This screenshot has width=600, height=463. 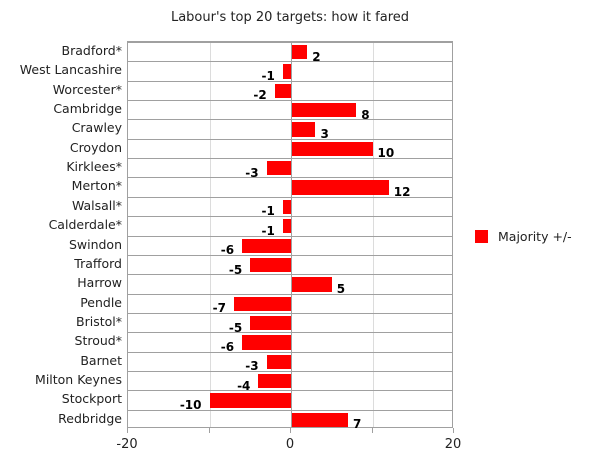 What do you see at coordinates (290, 17) in the screenshot?
I see `chart-title: Labour's top 20 targets: how it fared` at bounding box center [290, 17].